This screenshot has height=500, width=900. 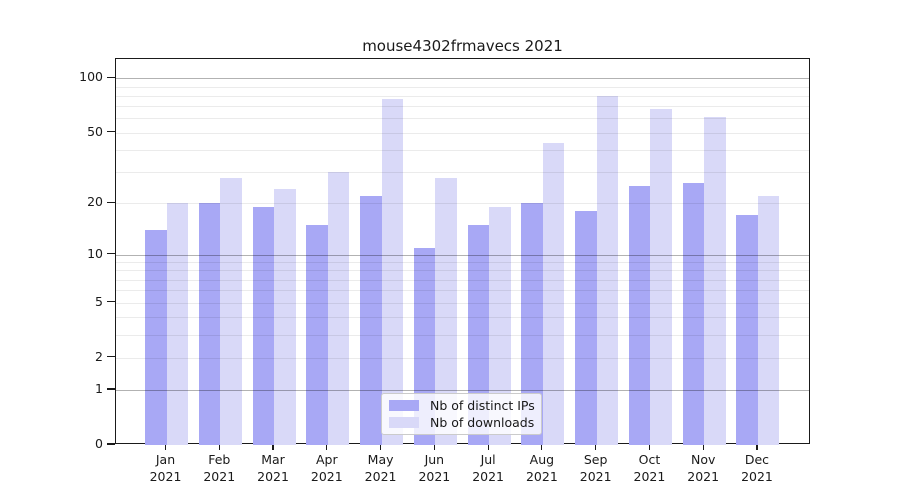 What do you see at coordinates (482, 422) in the screenshot?
I see `legend-label: Nb of downloads` at bounding box center [482, 422].